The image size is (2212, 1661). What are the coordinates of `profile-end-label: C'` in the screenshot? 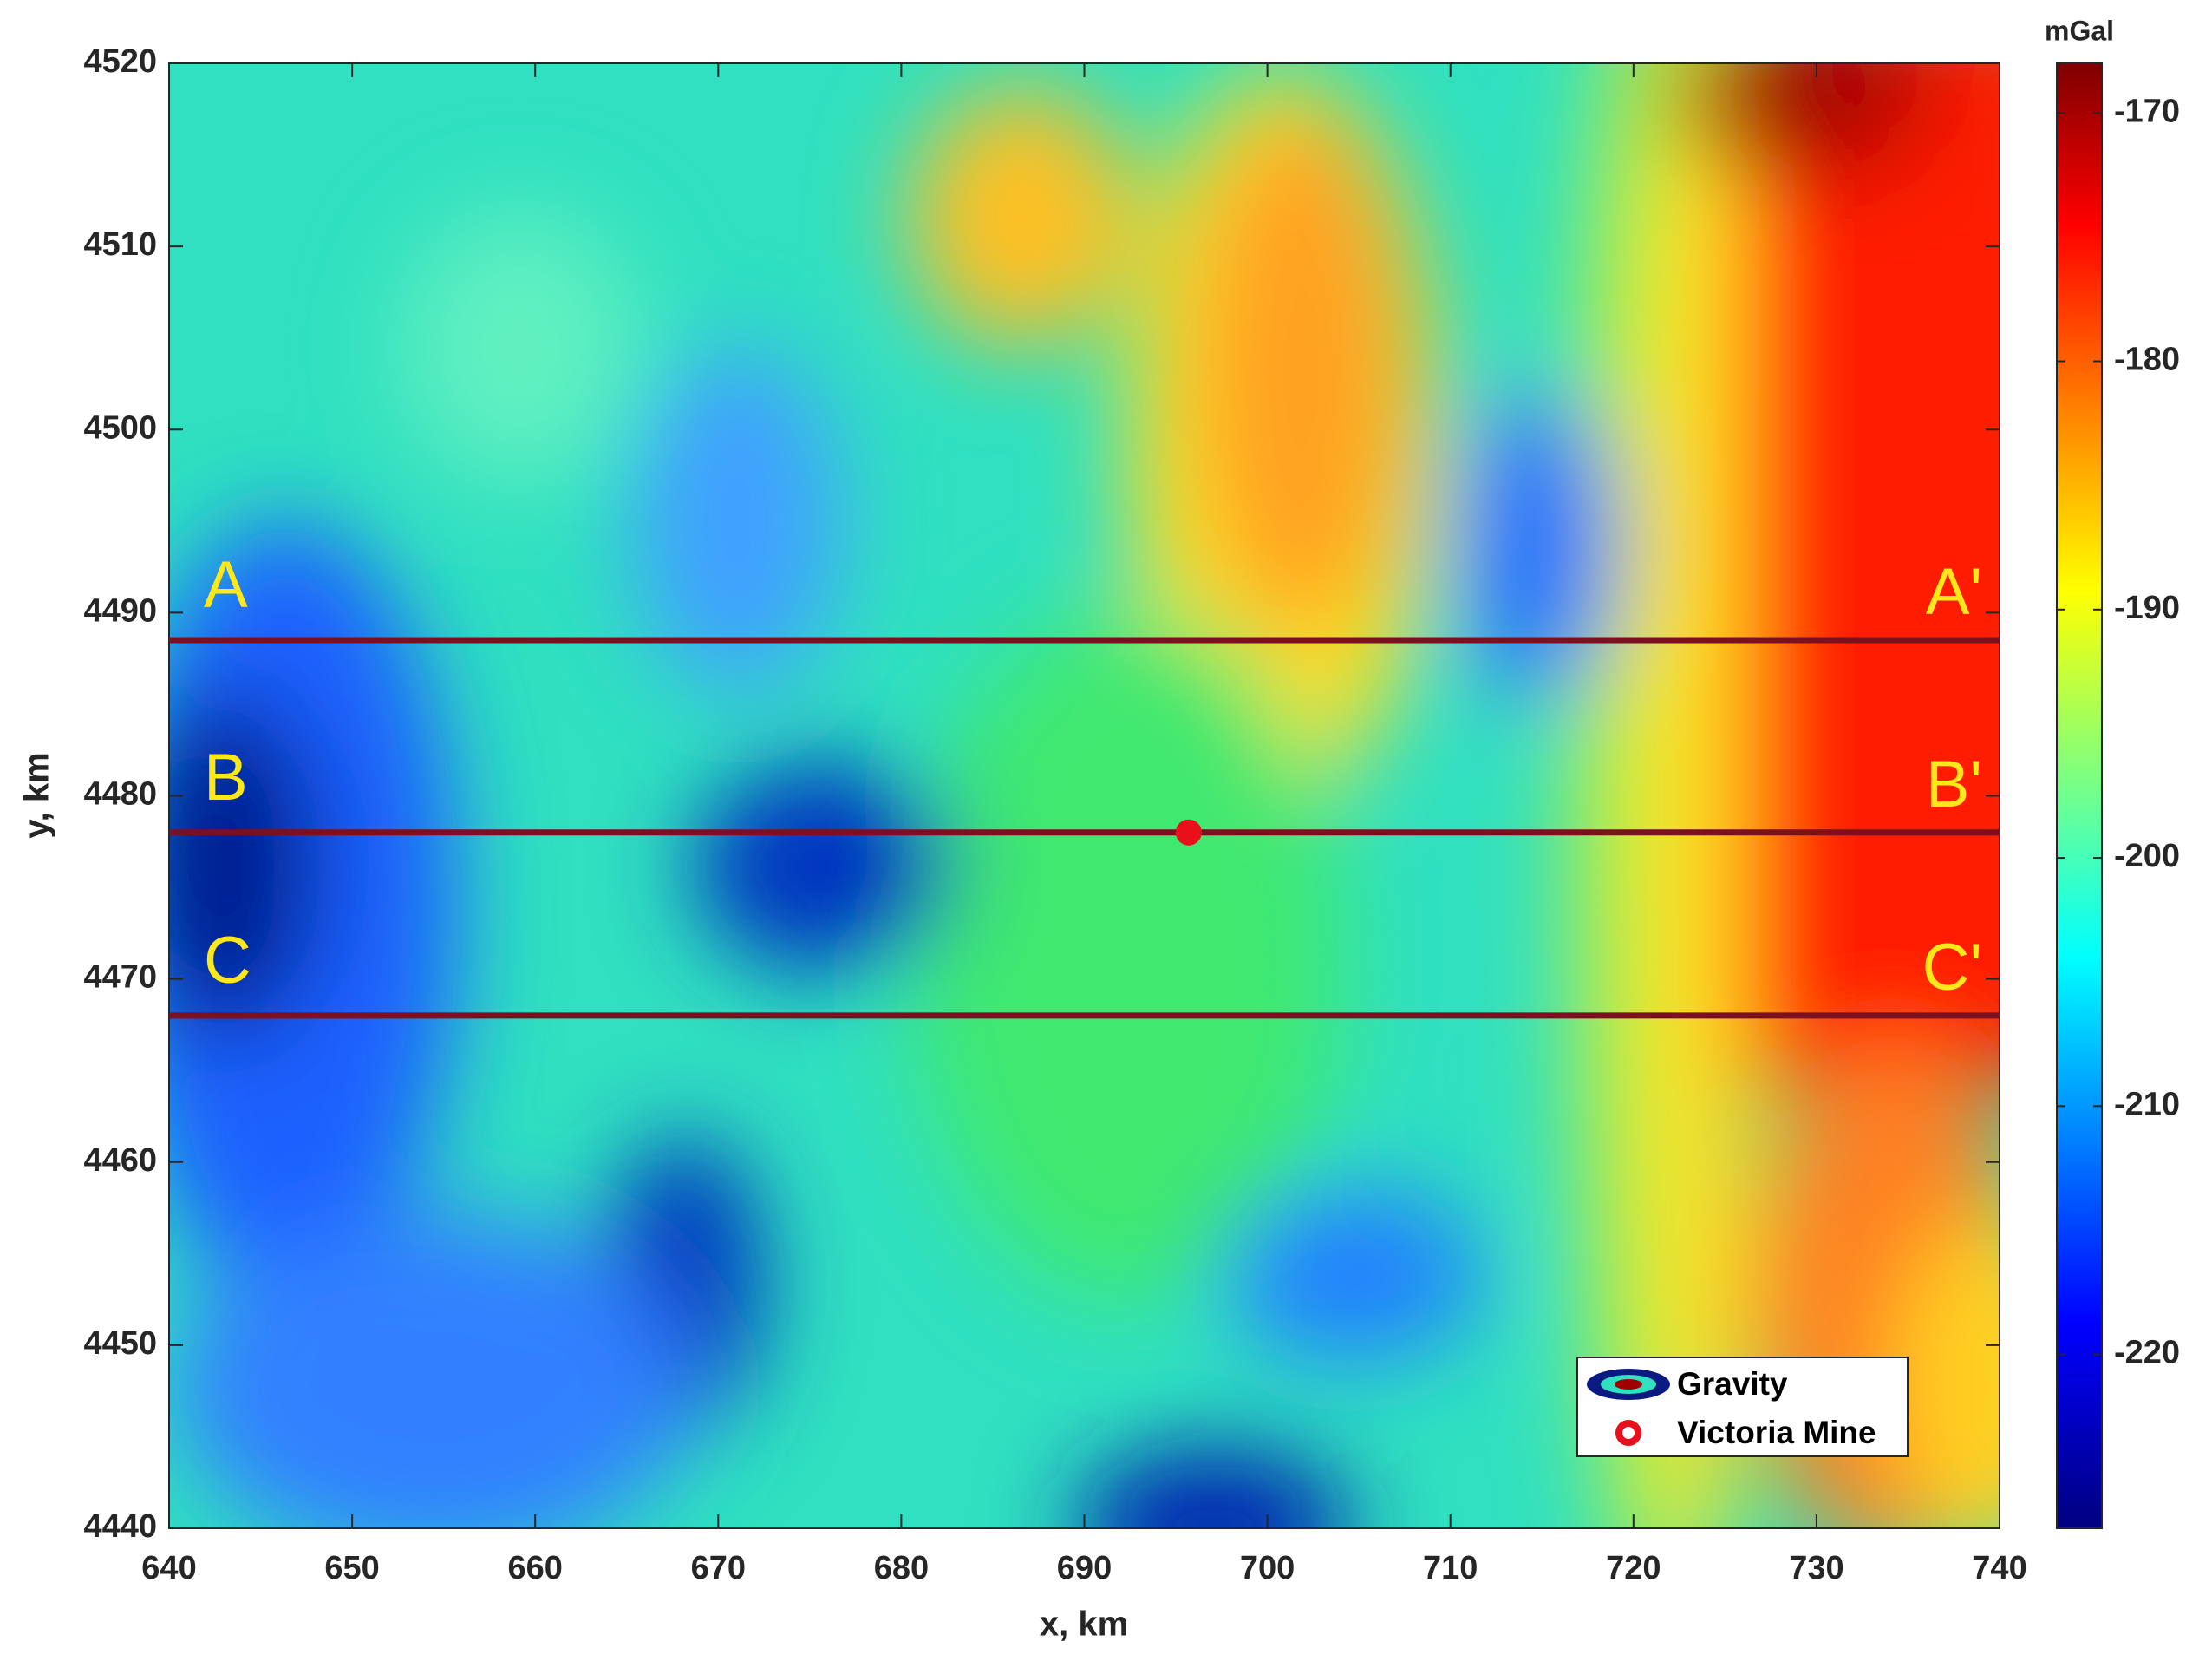 It's located at (1952, 968).